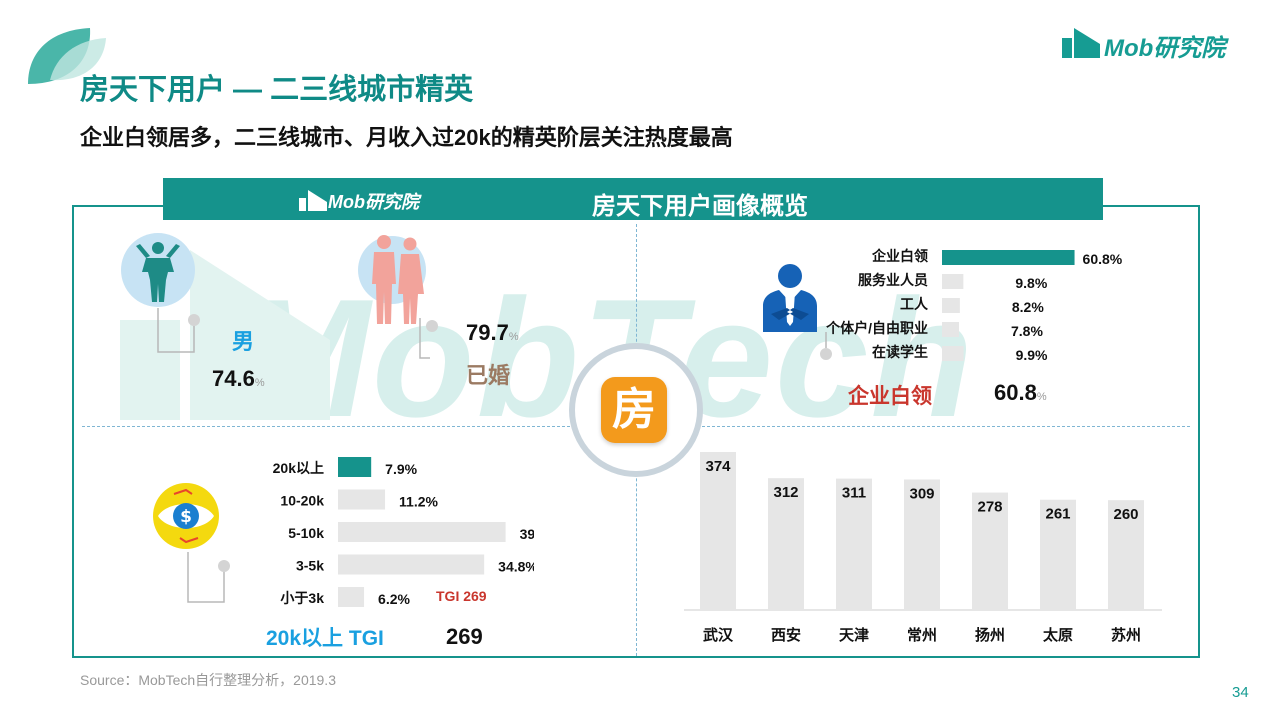  I want to click on bar-value-label: 9.9%, so click(1032, 355).